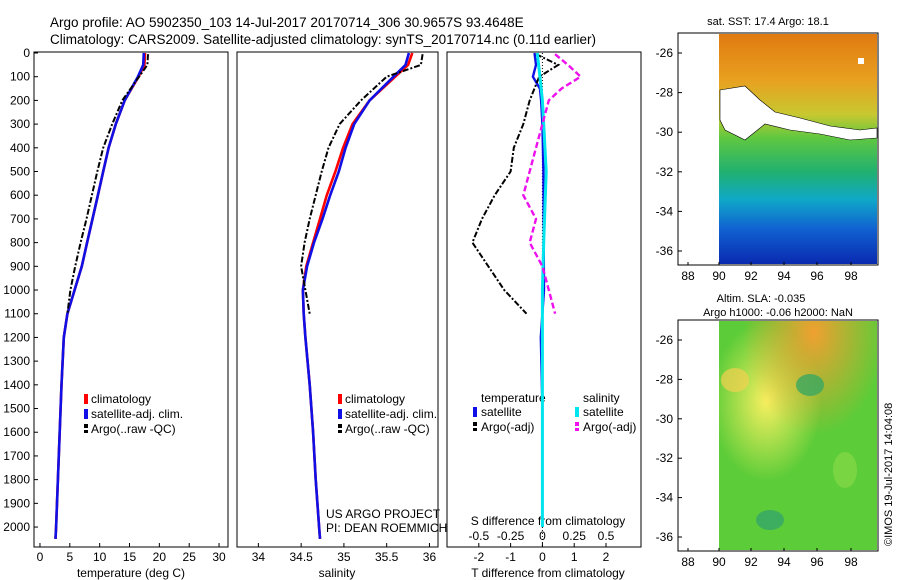 The image size is (900, 580). I want to click on sal-legend-satellite-swatch, so click(340, 414).